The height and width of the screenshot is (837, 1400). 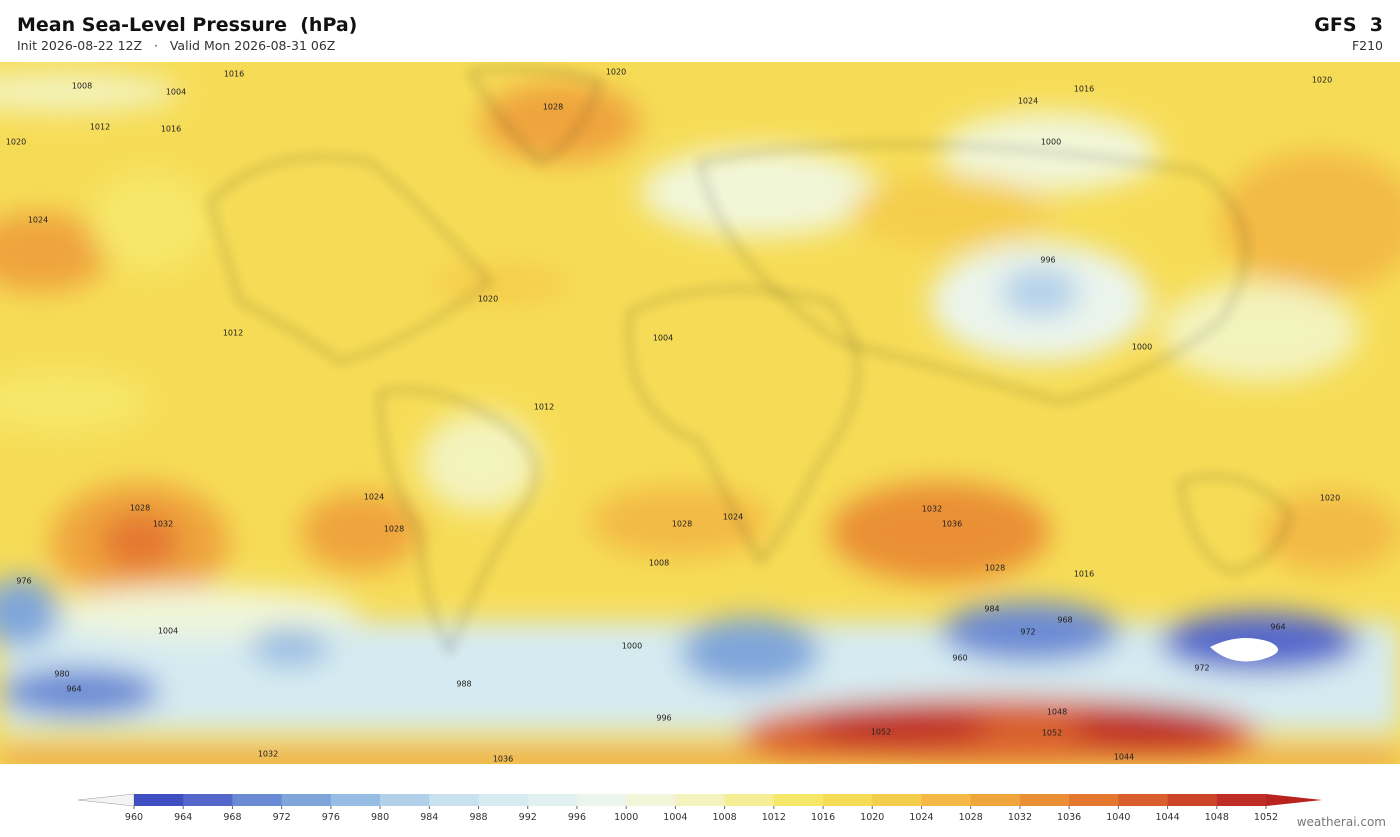 I want to click on colorbar-tick-label: 1008, so click(x=725, y=817).